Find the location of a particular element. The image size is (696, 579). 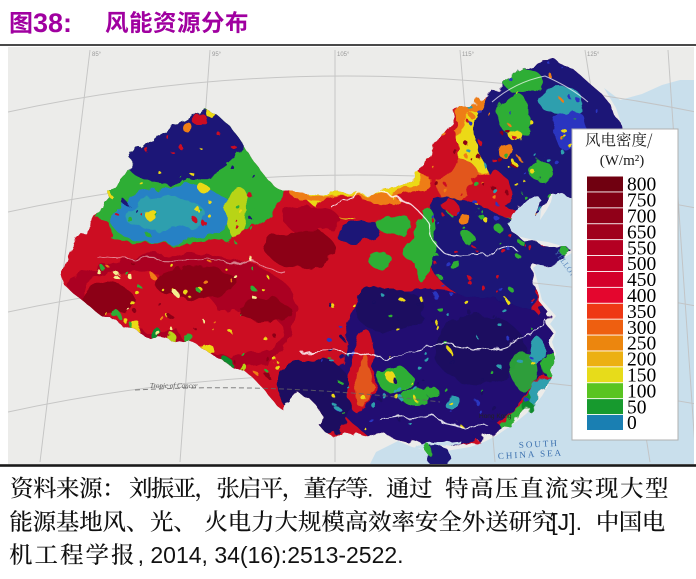

svg-text: 750 is located at coordinates (641, 201).